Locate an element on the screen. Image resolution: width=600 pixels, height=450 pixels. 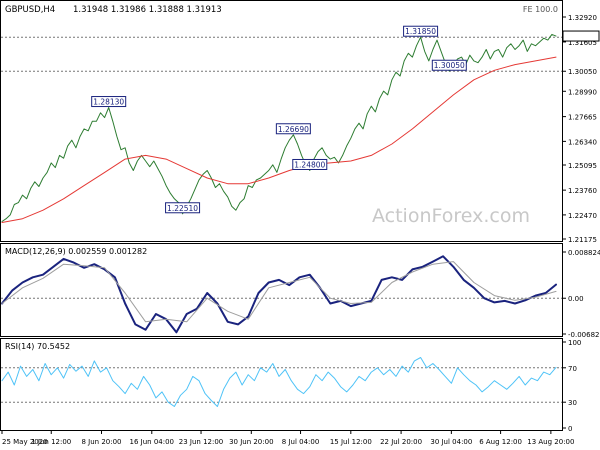
x-tick-label: 23 Jun 12:00 is located at coordinates (201, 442).